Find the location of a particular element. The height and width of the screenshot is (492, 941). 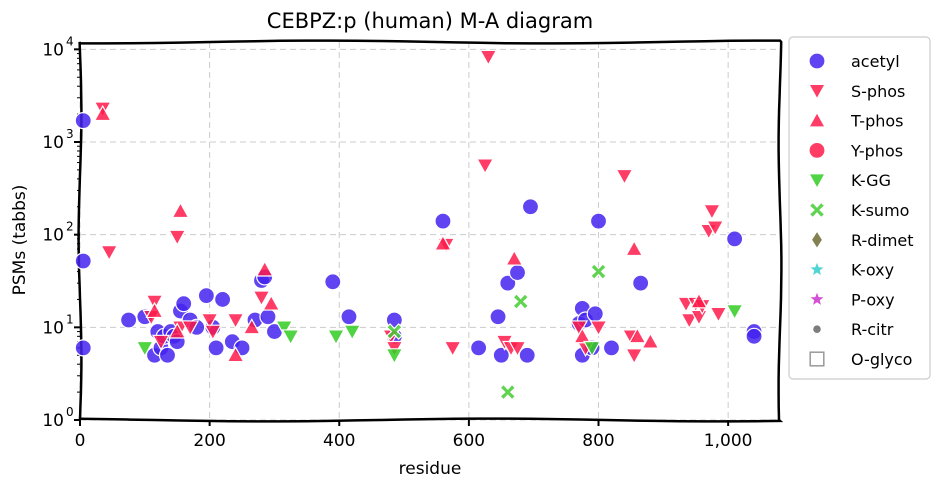

x-tick-label: 800 is located at coordinates (598, 441).